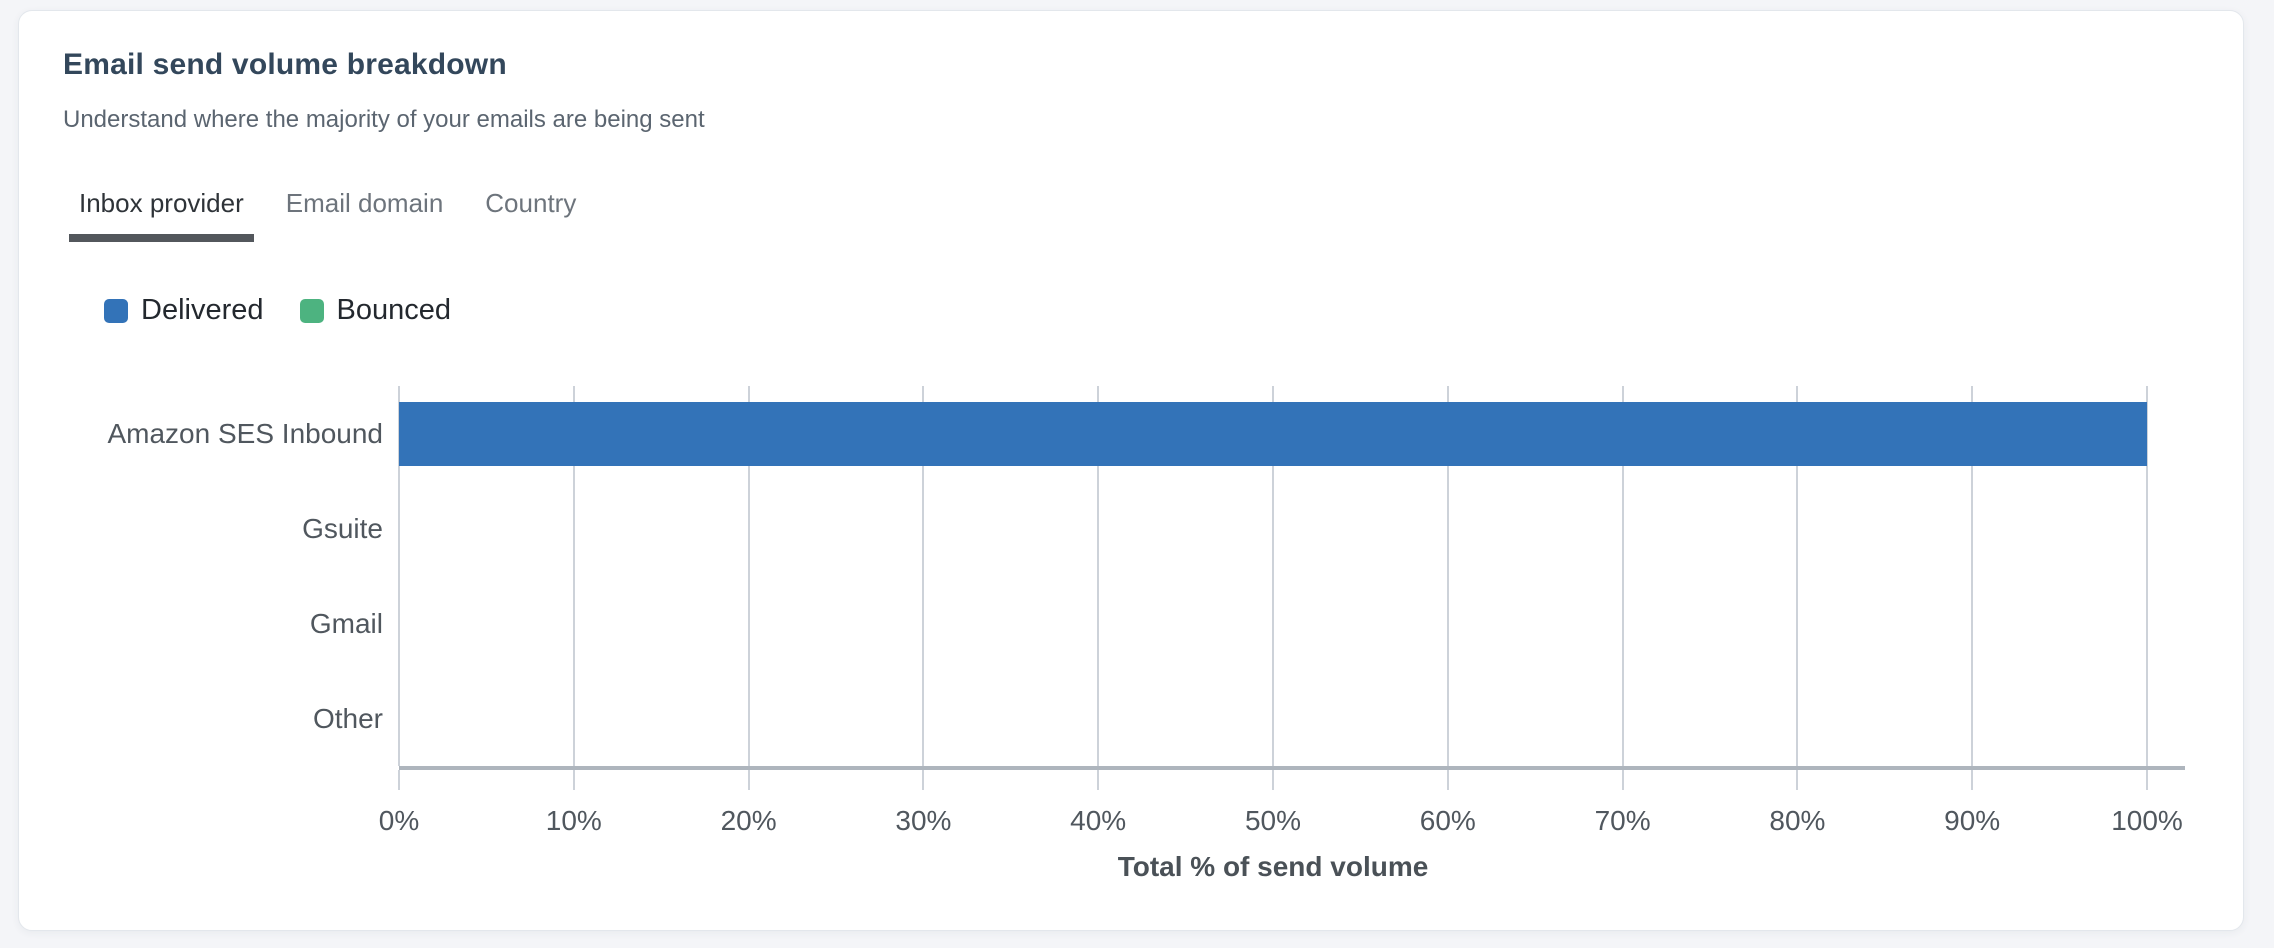  I want to click on chart-legend: Delivered Bounced, so click(277, 310).